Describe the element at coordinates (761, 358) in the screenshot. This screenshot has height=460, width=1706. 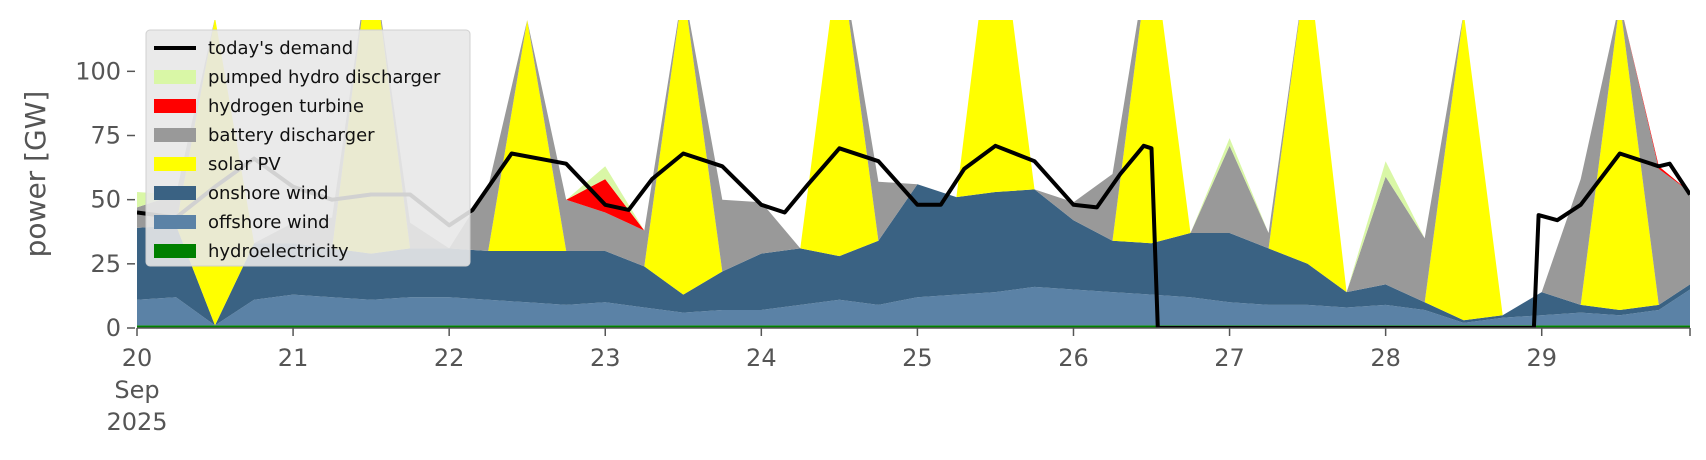
I see `x-tick-label: 24` at that location.